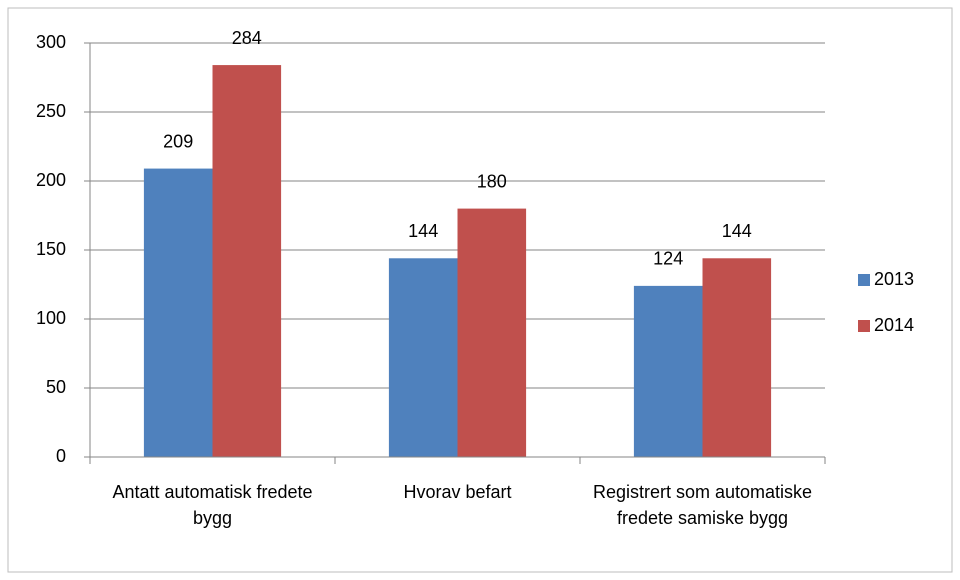 Image resolution: width=960 pixels, height=580 pixels. What do you see at coordinates (51, 318) in the screenshot?
I see `y-tick-label: 100` at bounding box center [51, 318].